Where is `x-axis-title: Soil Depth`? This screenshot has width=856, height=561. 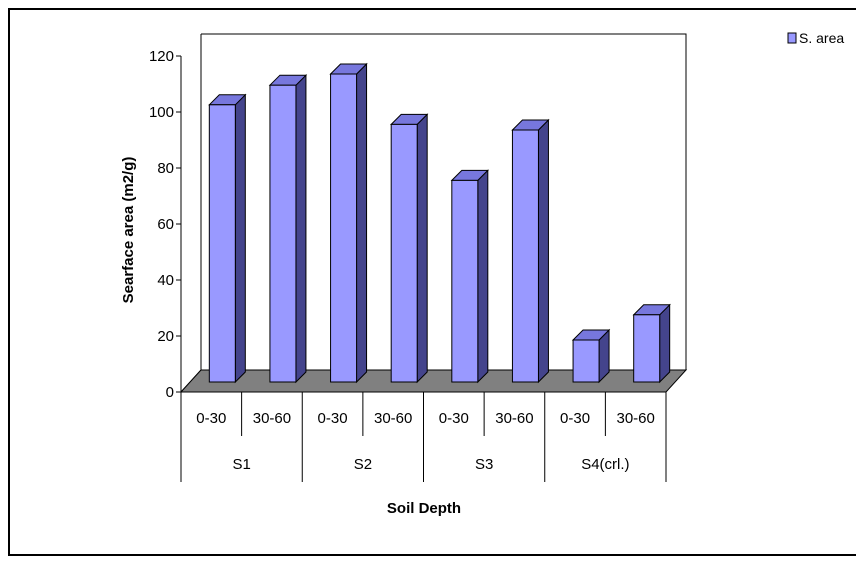
x-axis-title: Soil Depth is located at coordinates (424, 508).